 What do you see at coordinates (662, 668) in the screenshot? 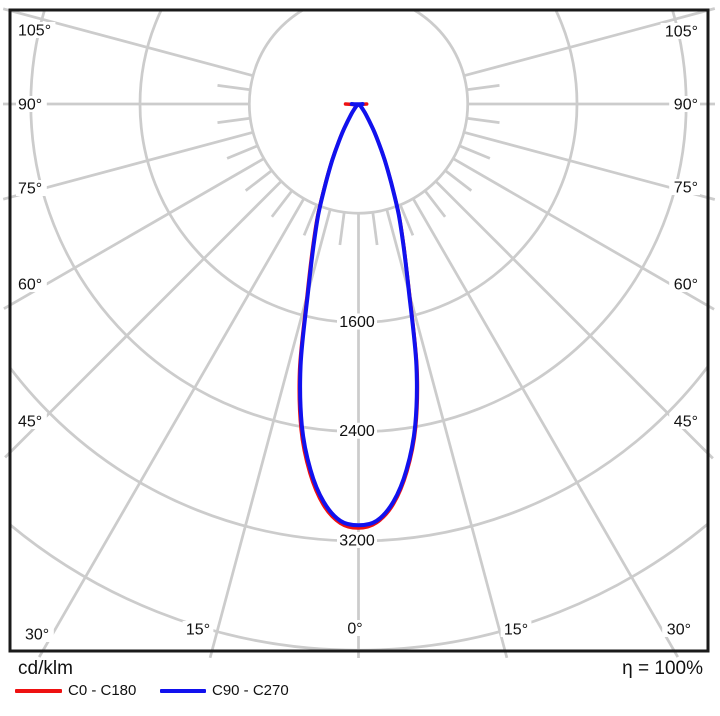
I see `efficiency-label: η = 100%` at bounding box center [662, 668].